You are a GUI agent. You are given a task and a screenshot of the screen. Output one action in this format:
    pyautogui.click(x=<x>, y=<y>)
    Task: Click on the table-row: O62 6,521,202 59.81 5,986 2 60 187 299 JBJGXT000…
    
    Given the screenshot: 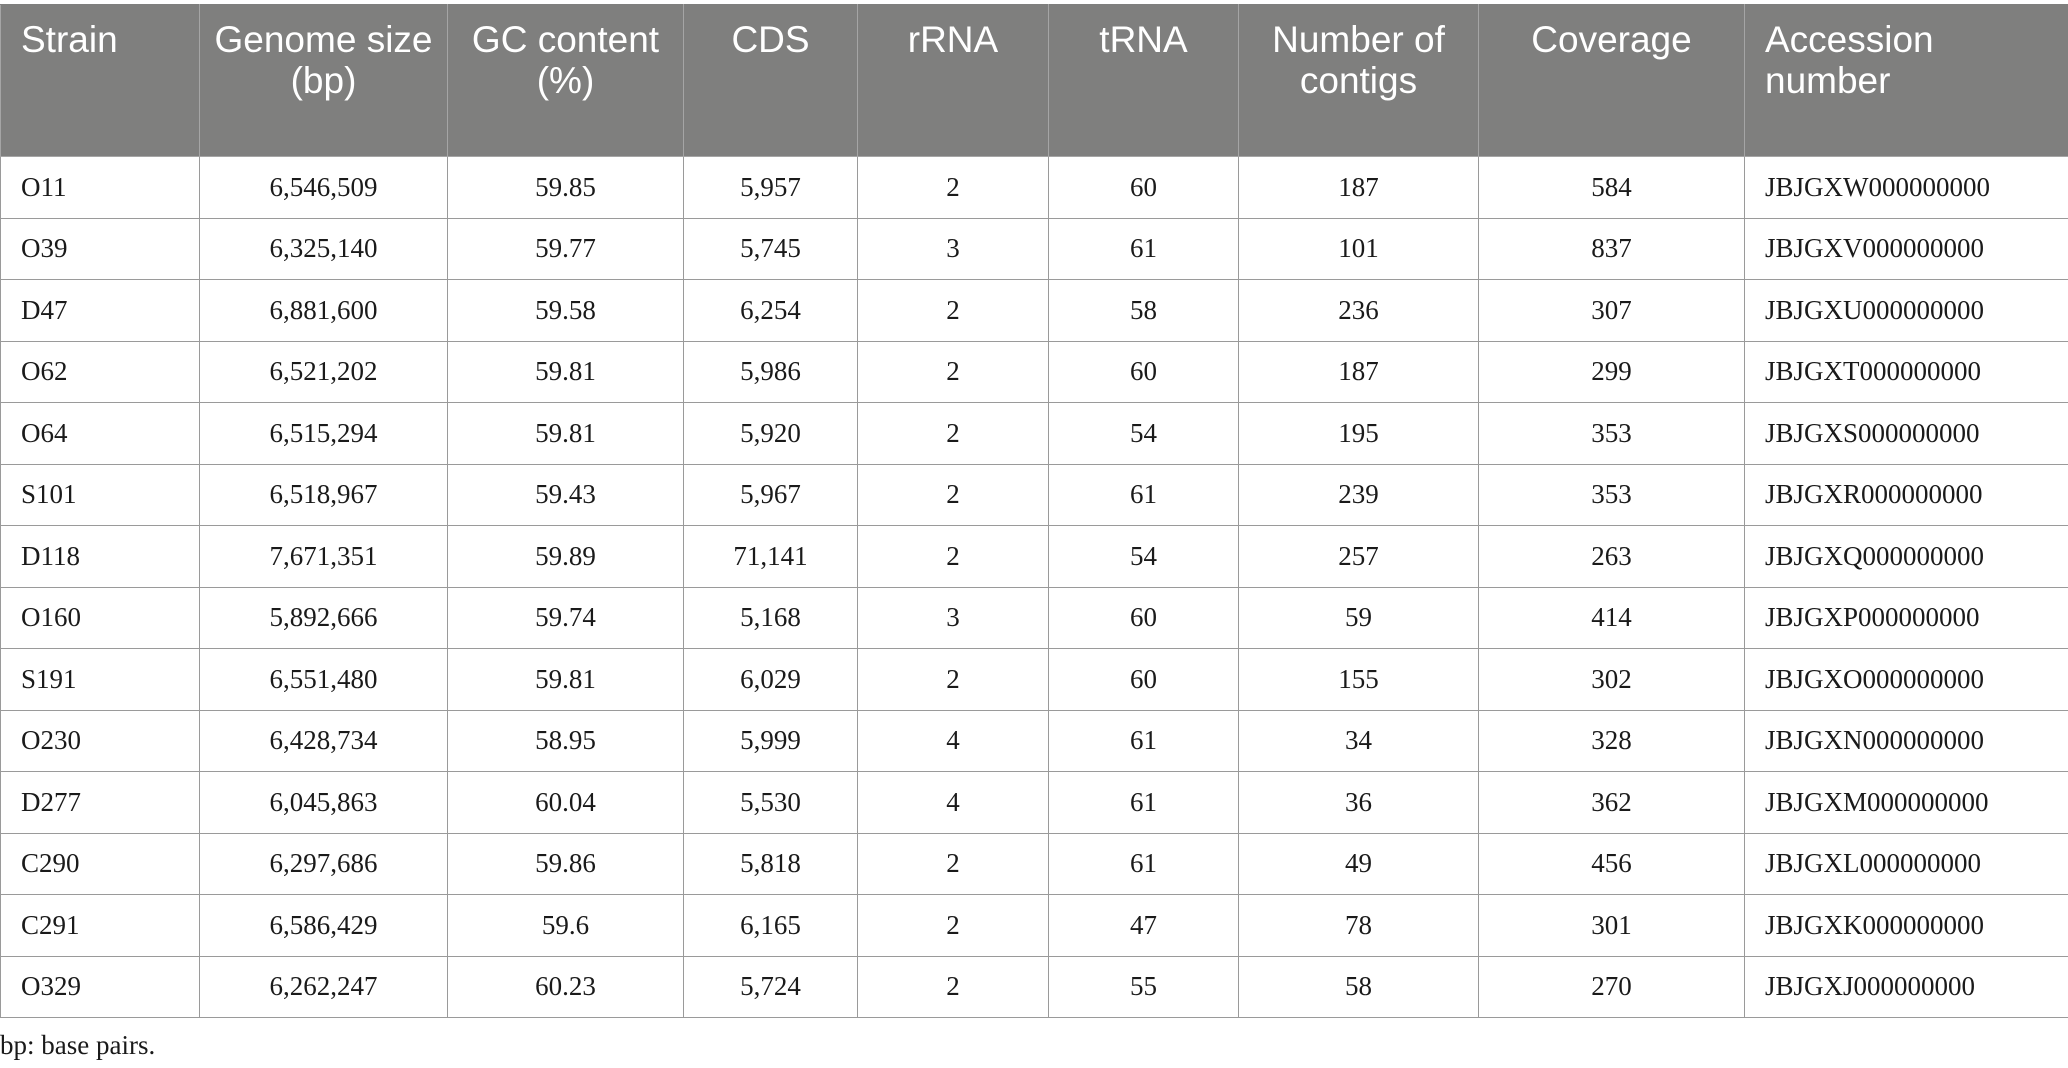 What is the action you would take?
    pyautogui.click(x=1034, y=371)
    